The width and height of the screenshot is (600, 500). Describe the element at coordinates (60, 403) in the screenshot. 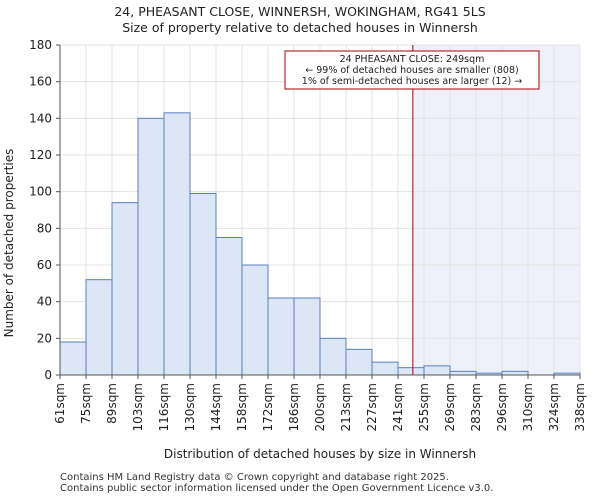

I see `x-tick-label: 61sqm` at that location.